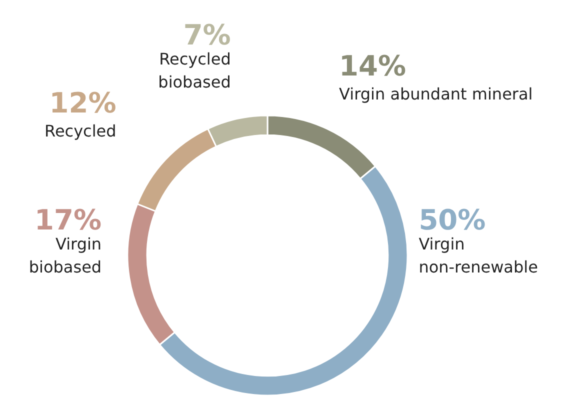 Image resolution: width=587 pixels, height=400 pixels. What do you see at coordinates (194, 71) in the screenshot?
I see `slice-label: Recycled biobased` at bounding box center [194, 71].